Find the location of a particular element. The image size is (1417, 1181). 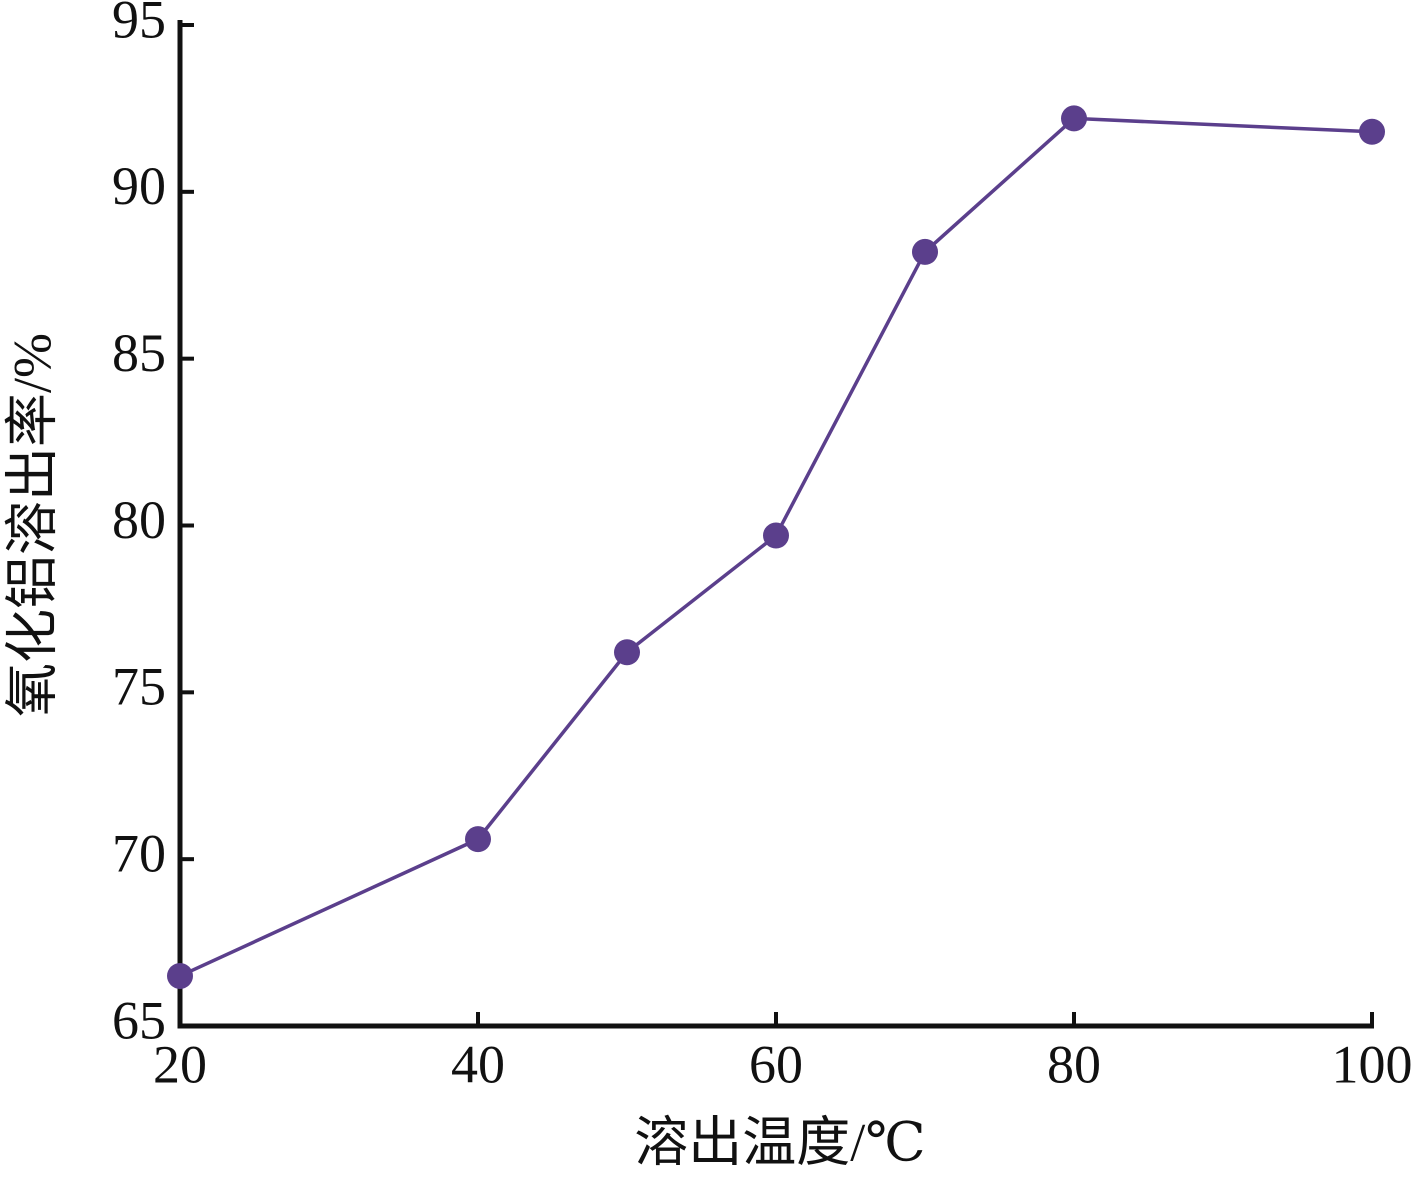

y-tick-label: 80 is located at coordinates (139, 520).